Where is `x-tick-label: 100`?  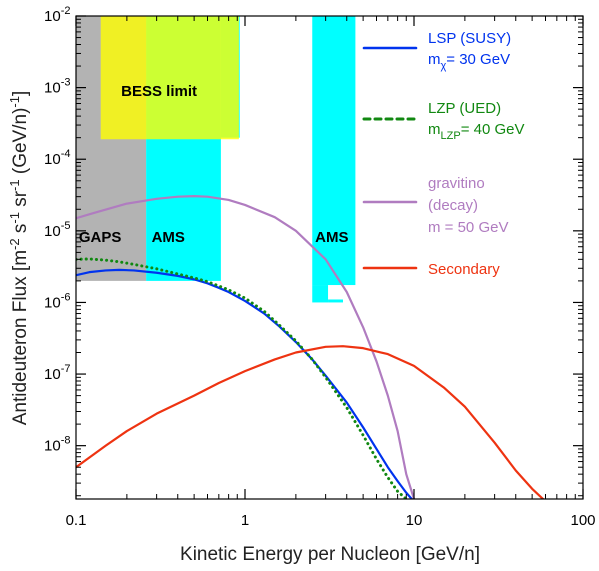 x-tick-label: 100 is located at coordinates (582, 520).